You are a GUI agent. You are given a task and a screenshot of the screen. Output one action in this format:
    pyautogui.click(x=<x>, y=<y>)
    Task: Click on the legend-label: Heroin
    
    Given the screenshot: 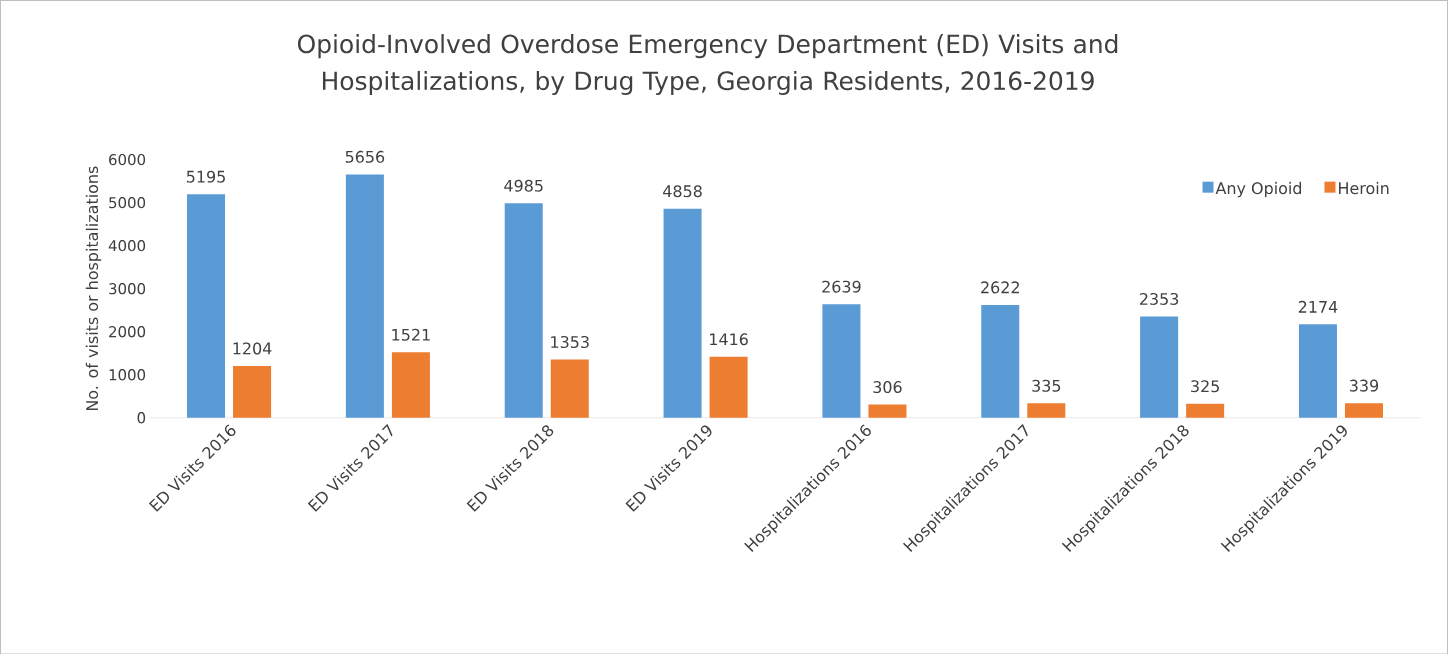 What is the action you would take?
    pyautogui.click(x=1364, y=187)
    